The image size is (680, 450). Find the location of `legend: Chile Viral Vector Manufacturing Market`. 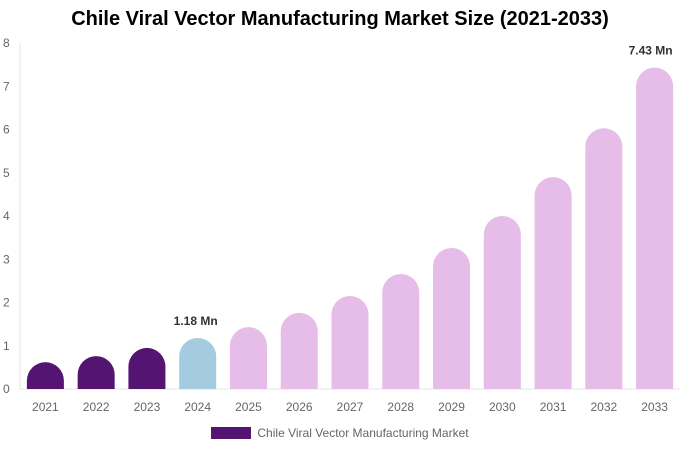

legend: Chile Viral Vector Manufacturing Market is located at coordinates (340, 433).